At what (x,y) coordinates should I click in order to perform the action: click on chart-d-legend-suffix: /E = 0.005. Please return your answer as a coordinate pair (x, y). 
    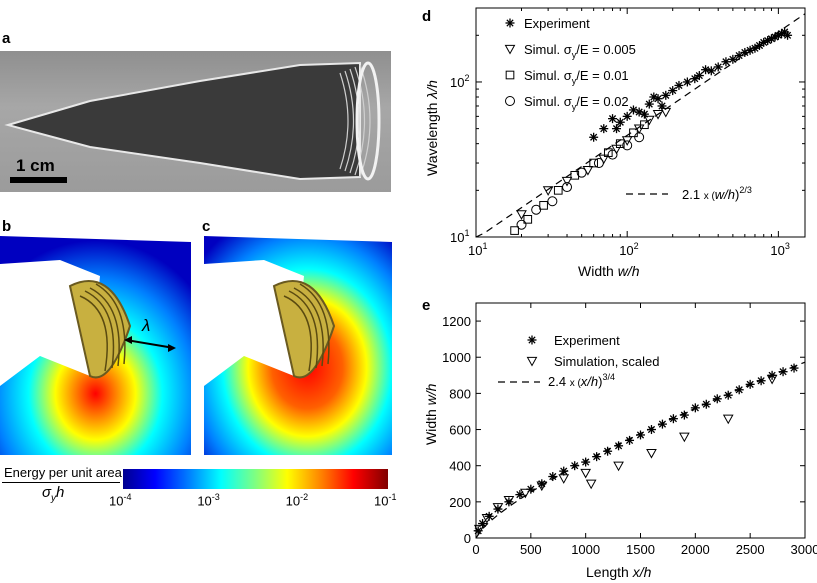
    Looking at the image, I should click on (606, 49).